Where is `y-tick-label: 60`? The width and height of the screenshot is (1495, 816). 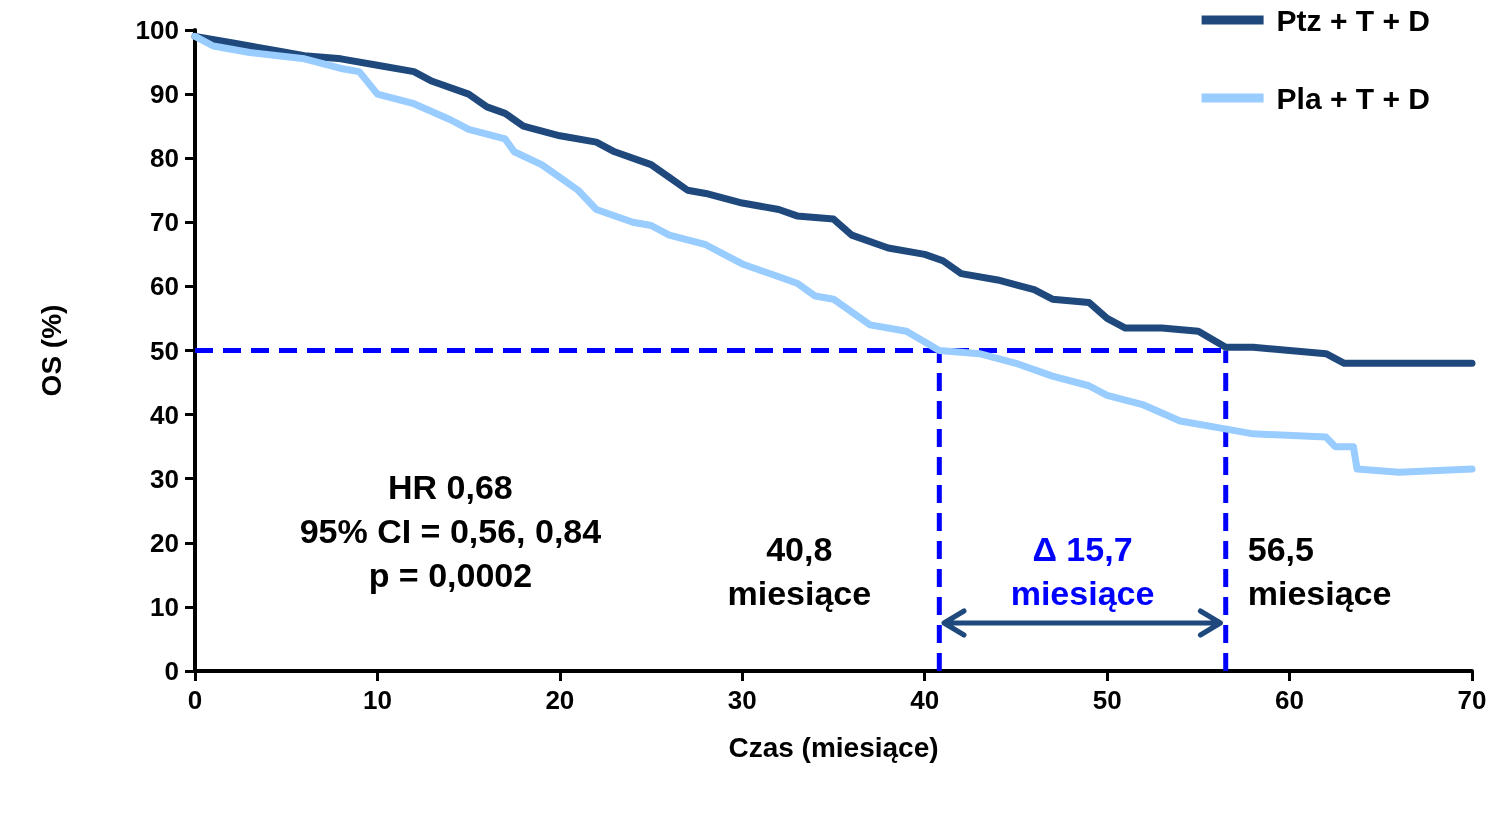 y-tick-label: 60 is located at coordinates (164, 286).